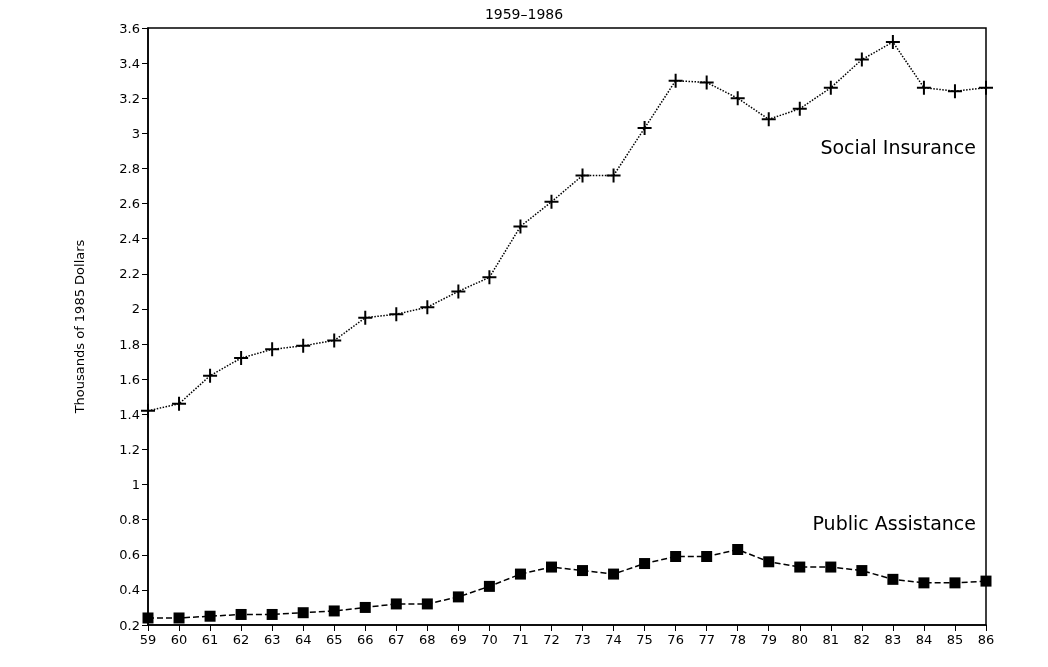 The image size is (1048, 667). I want to click on y-tick-label: 2, so click(135, 309).